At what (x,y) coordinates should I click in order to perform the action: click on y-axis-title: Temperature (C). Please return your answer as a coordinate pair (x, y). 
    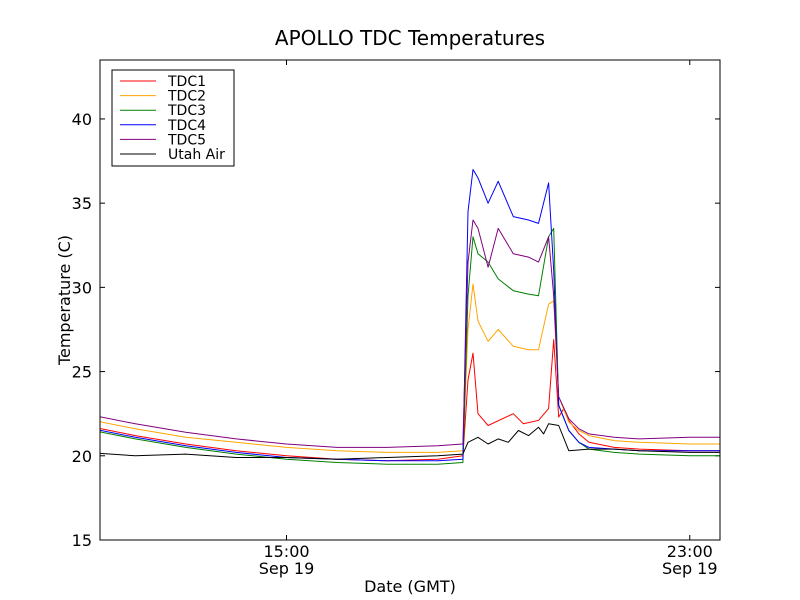
    Looking at the image, I should click on (64, 300).